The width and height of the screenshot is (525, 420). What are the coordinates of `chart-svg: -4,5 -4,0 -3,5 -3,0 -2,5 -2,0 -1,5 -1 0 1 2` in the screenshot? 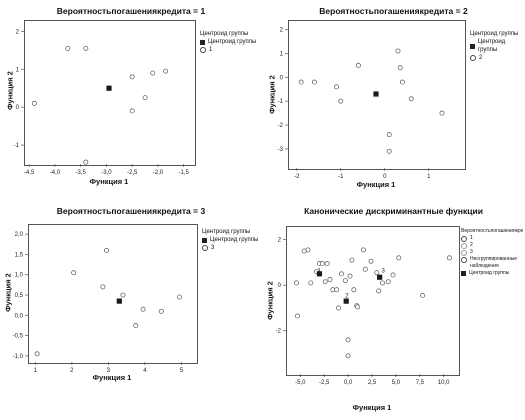 It's located at (102, 102).